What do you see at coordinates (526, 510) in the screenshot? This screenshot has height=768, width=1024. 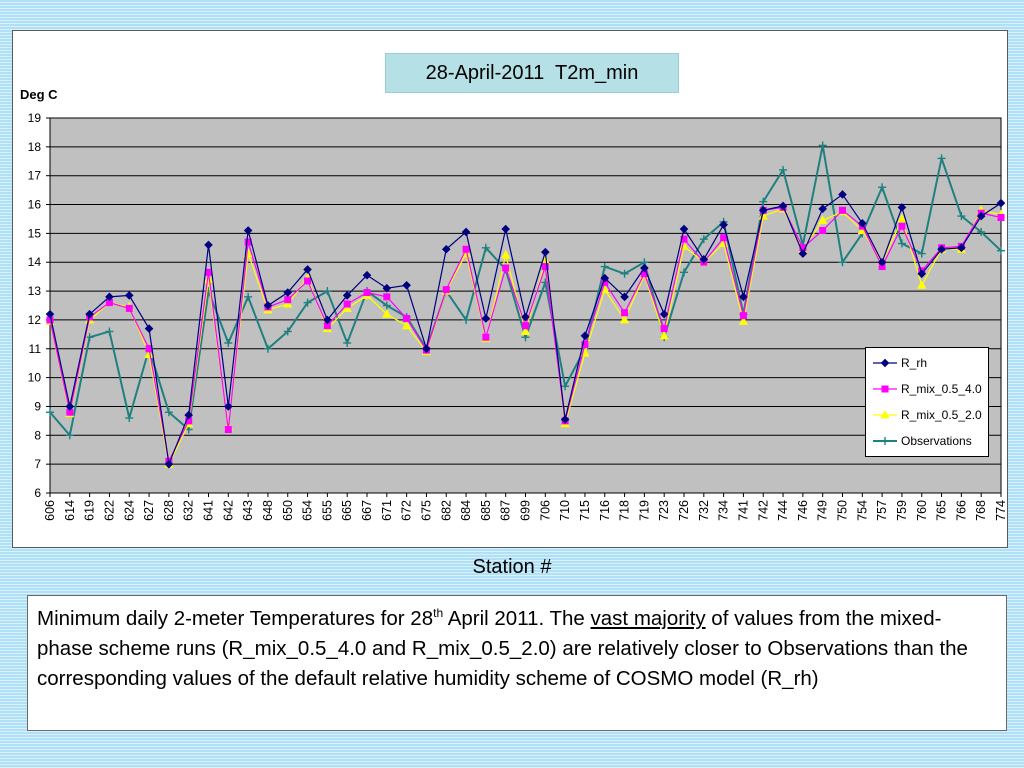 I see `x-tick-label: 699` at bounding box center [526, 510].